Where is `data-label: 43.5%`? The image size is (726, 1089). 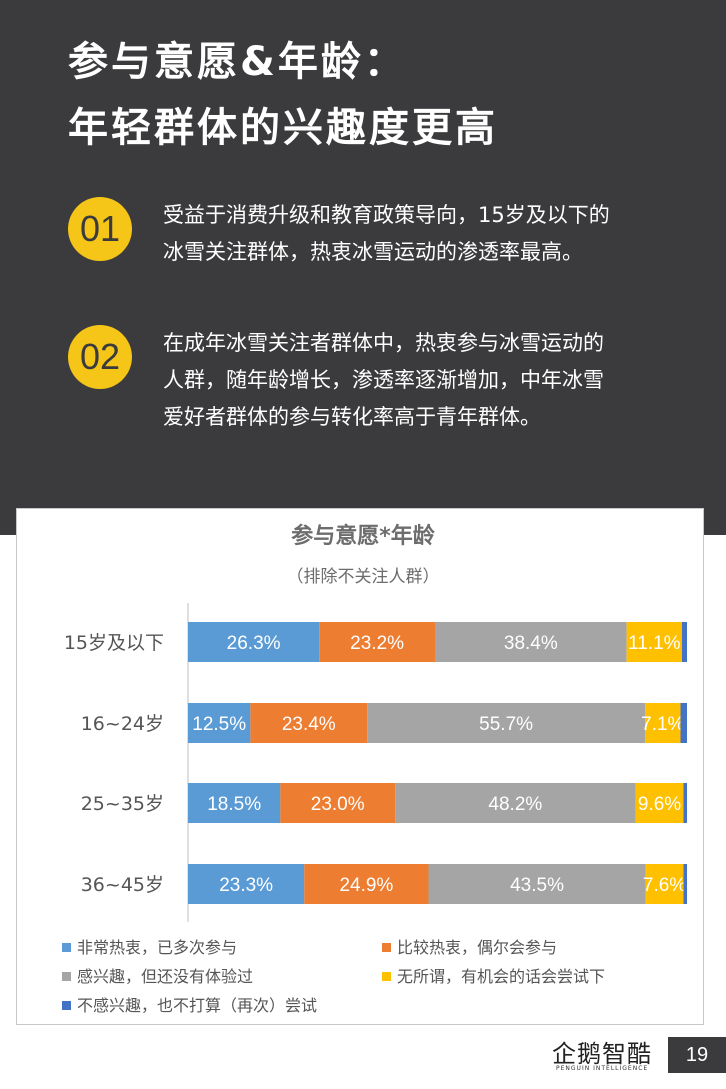 data-label: 43.5% is located at coordinates (537, 885).